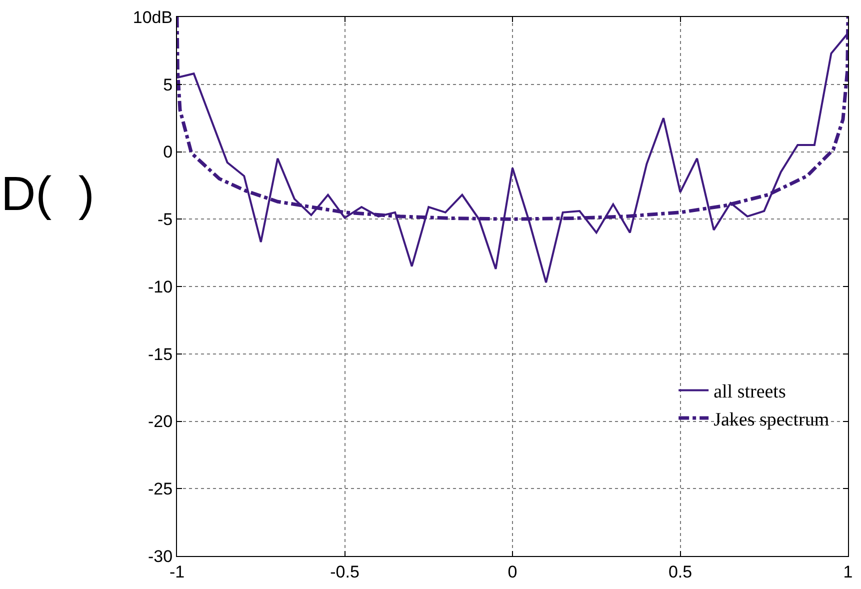 The image size is (861, 589). What do you see at coordinates (47, 194) in the screenshot?
I see `y-axis-title: D( )` at bounding box center [47, 194].